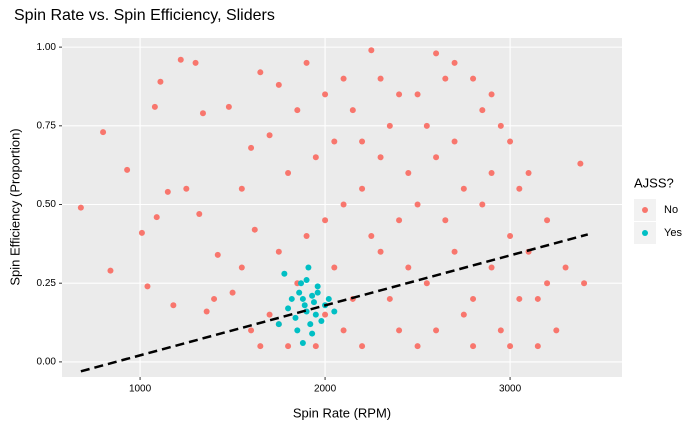 This screenshot has width=700, height=432. I want to click on x-tick-label: 1000, so click(140, 389).